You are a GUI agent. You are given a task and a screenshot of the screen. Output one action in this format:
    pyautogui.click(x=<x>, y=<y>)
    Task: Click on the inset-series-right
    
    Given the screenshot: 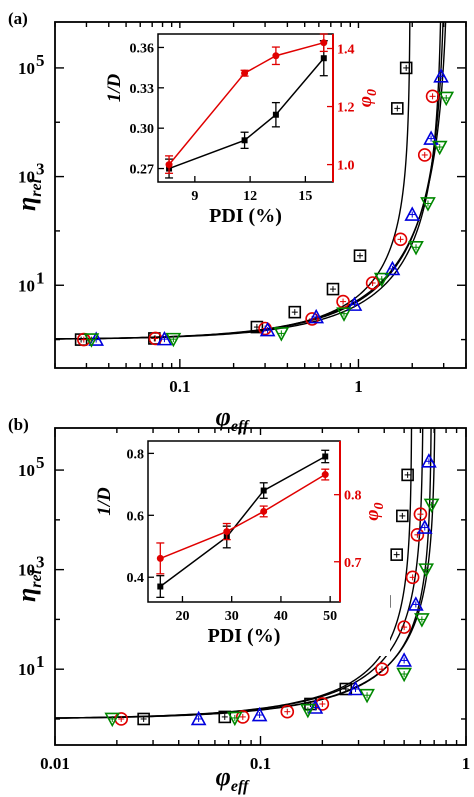 What is the action you would take?
    pyautogui.click(x=243, y=521)
    